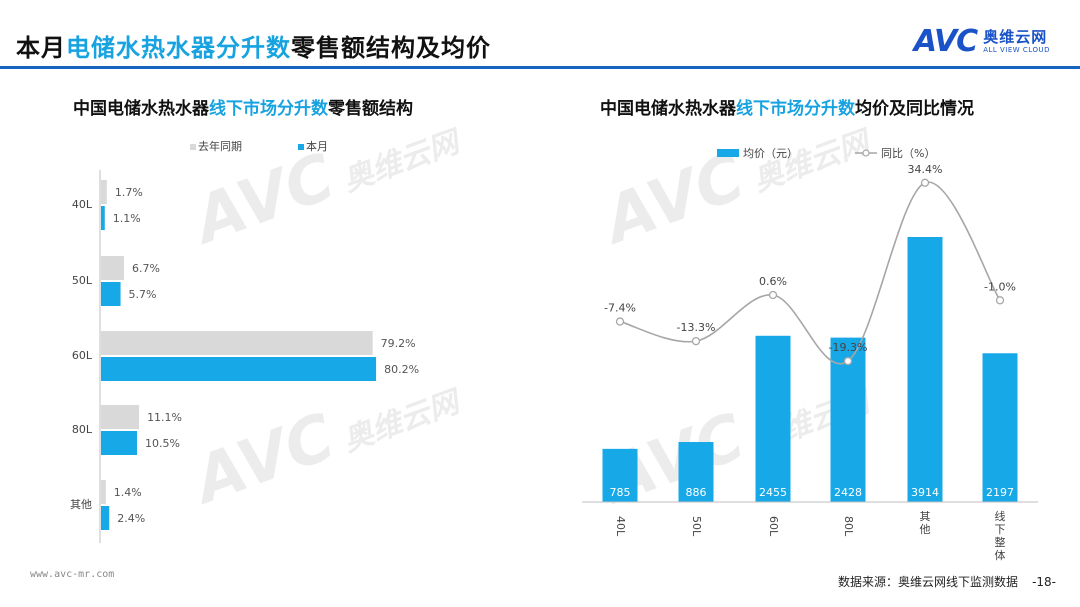 Image resolution: width=1080 pixels, height=607 pixels. Describe the element at coordinates (945, 41) in the screenshot. I see `logo-mark: AVC` at that location.